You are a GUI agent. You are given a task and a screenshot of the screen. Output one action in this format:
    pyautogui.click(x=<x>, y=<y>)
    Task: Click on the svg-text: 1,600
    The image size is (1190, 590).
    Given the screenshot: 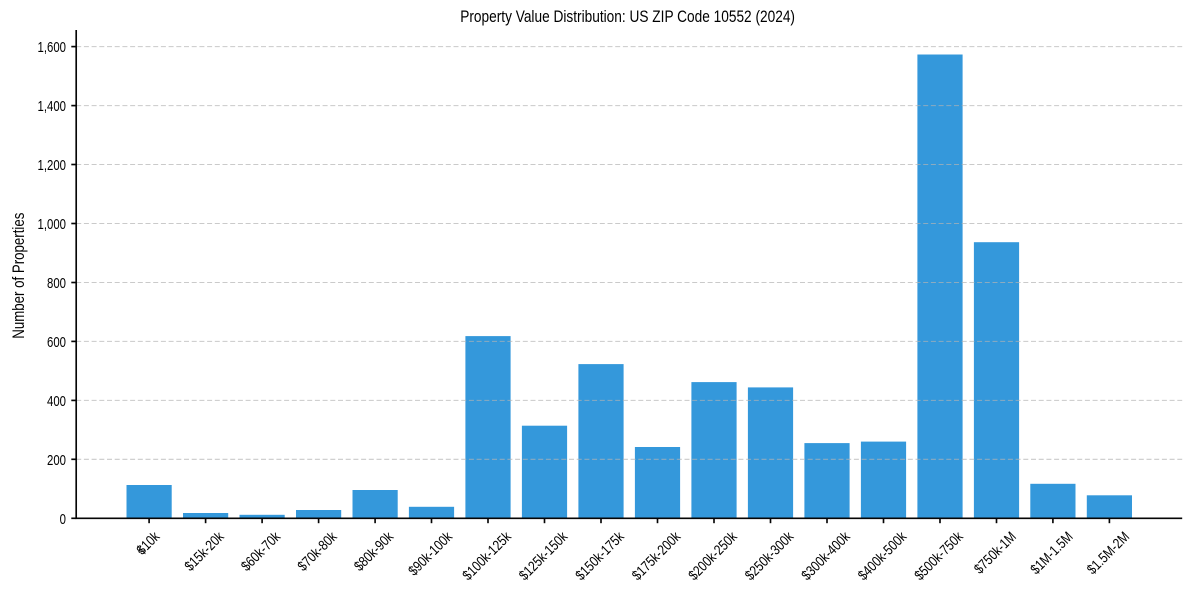 What is the action you would take?
    pyautogui.click(x=52, y=47)
    